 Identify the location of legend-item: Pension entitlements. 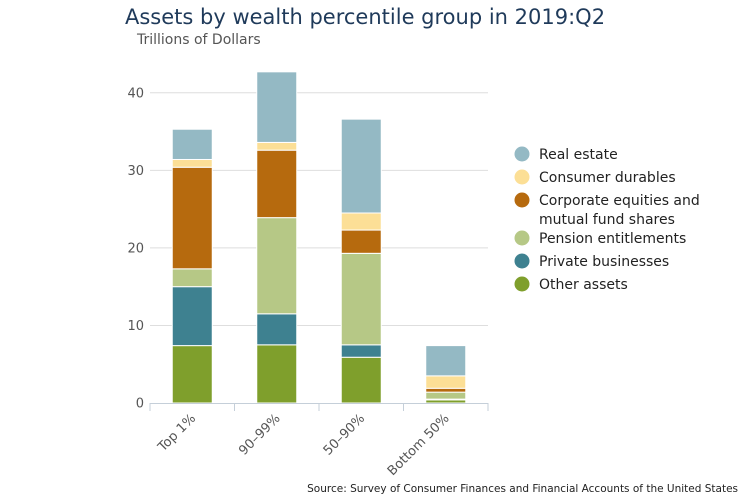
(600, 239).